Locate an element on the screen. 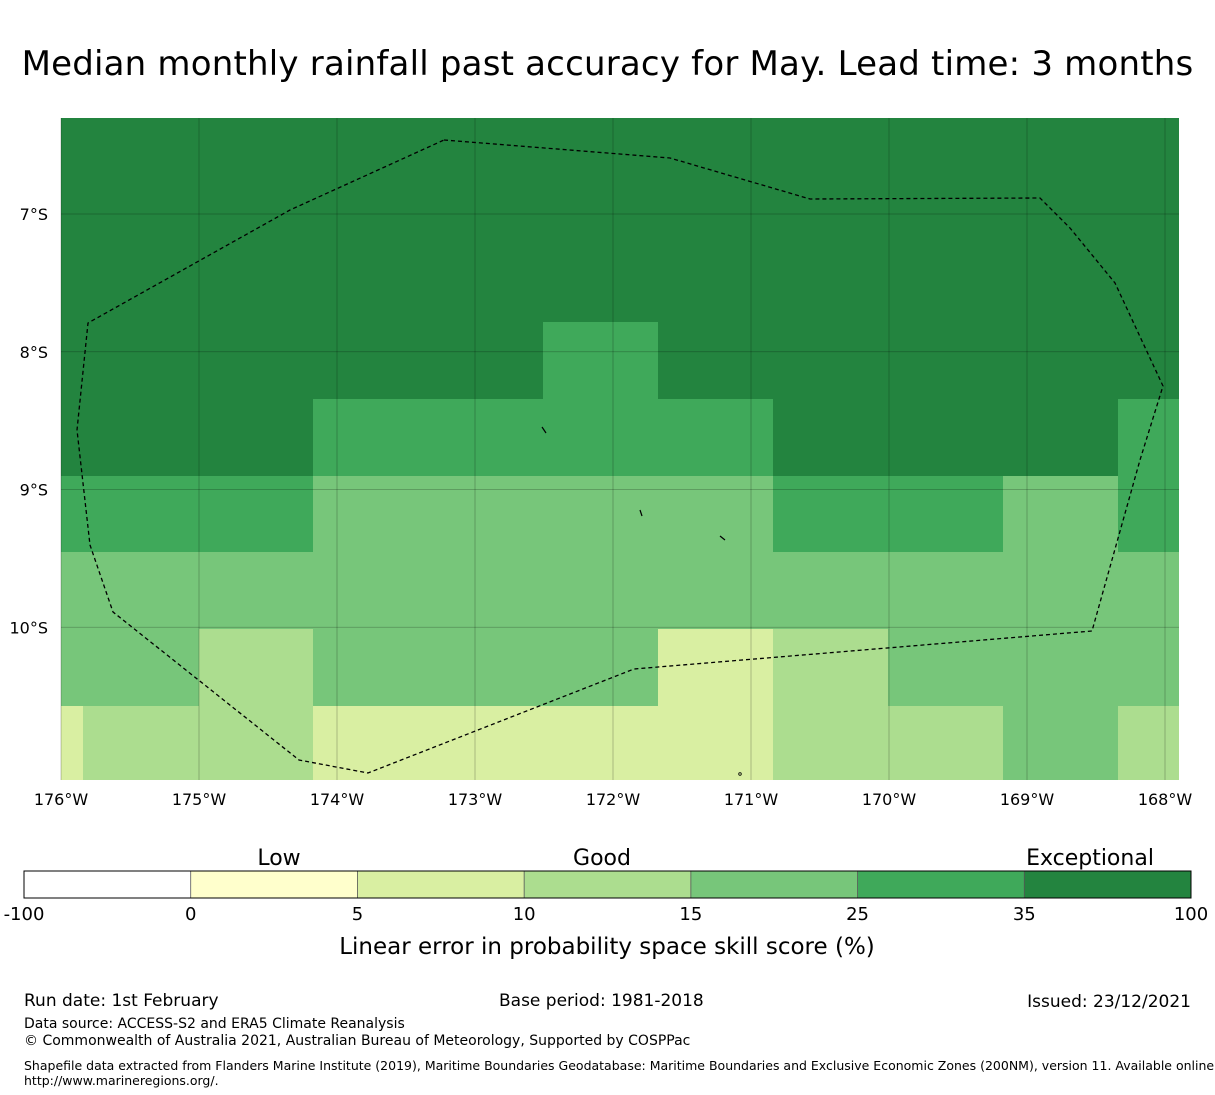  longitude-tick-label: 174°W is located at coordinates (337, 799).